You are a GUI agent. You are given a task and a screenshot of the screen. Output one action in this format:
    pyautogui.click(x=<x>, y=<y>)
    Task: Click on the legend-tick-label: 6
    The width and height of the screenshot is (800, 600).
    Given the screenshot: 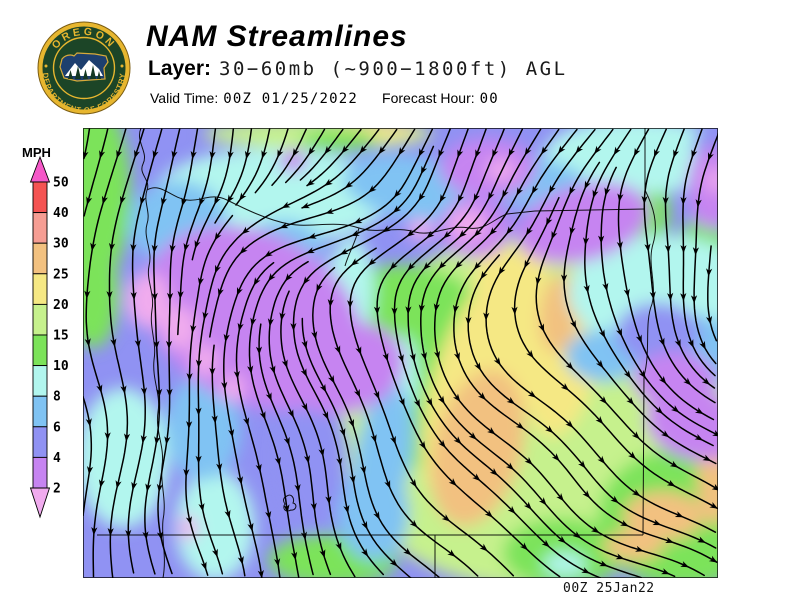 What is the action you would take?
    pyautogui.click(x=57, y=427)
    